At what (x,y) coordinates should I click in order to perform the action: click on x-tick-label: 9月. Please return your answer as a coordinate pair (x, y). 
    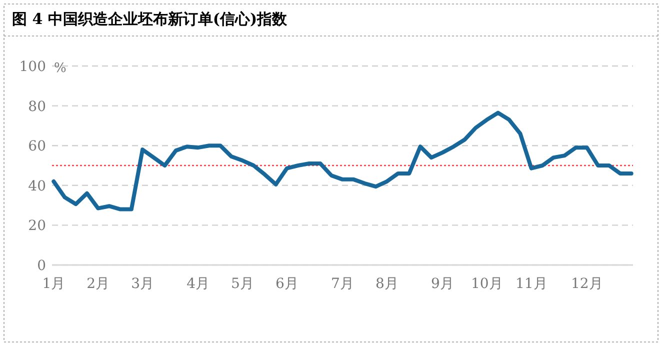
    Looking at the image, I should click on (442, 284).